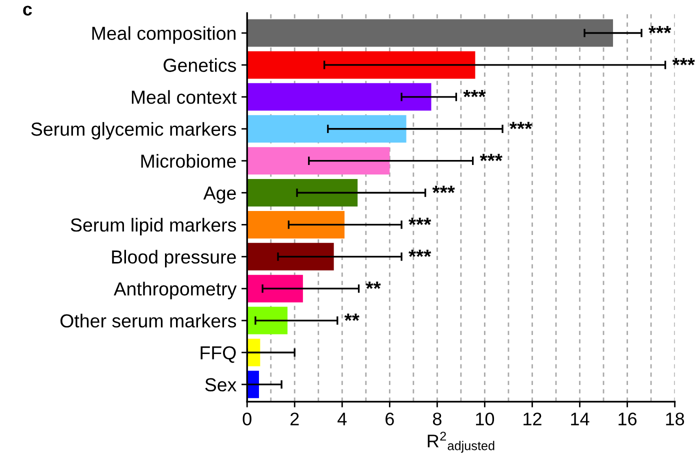  Describe the element at coordinates (485, 419) in the screenshot. I see `x-tick-label: 10` at that location.